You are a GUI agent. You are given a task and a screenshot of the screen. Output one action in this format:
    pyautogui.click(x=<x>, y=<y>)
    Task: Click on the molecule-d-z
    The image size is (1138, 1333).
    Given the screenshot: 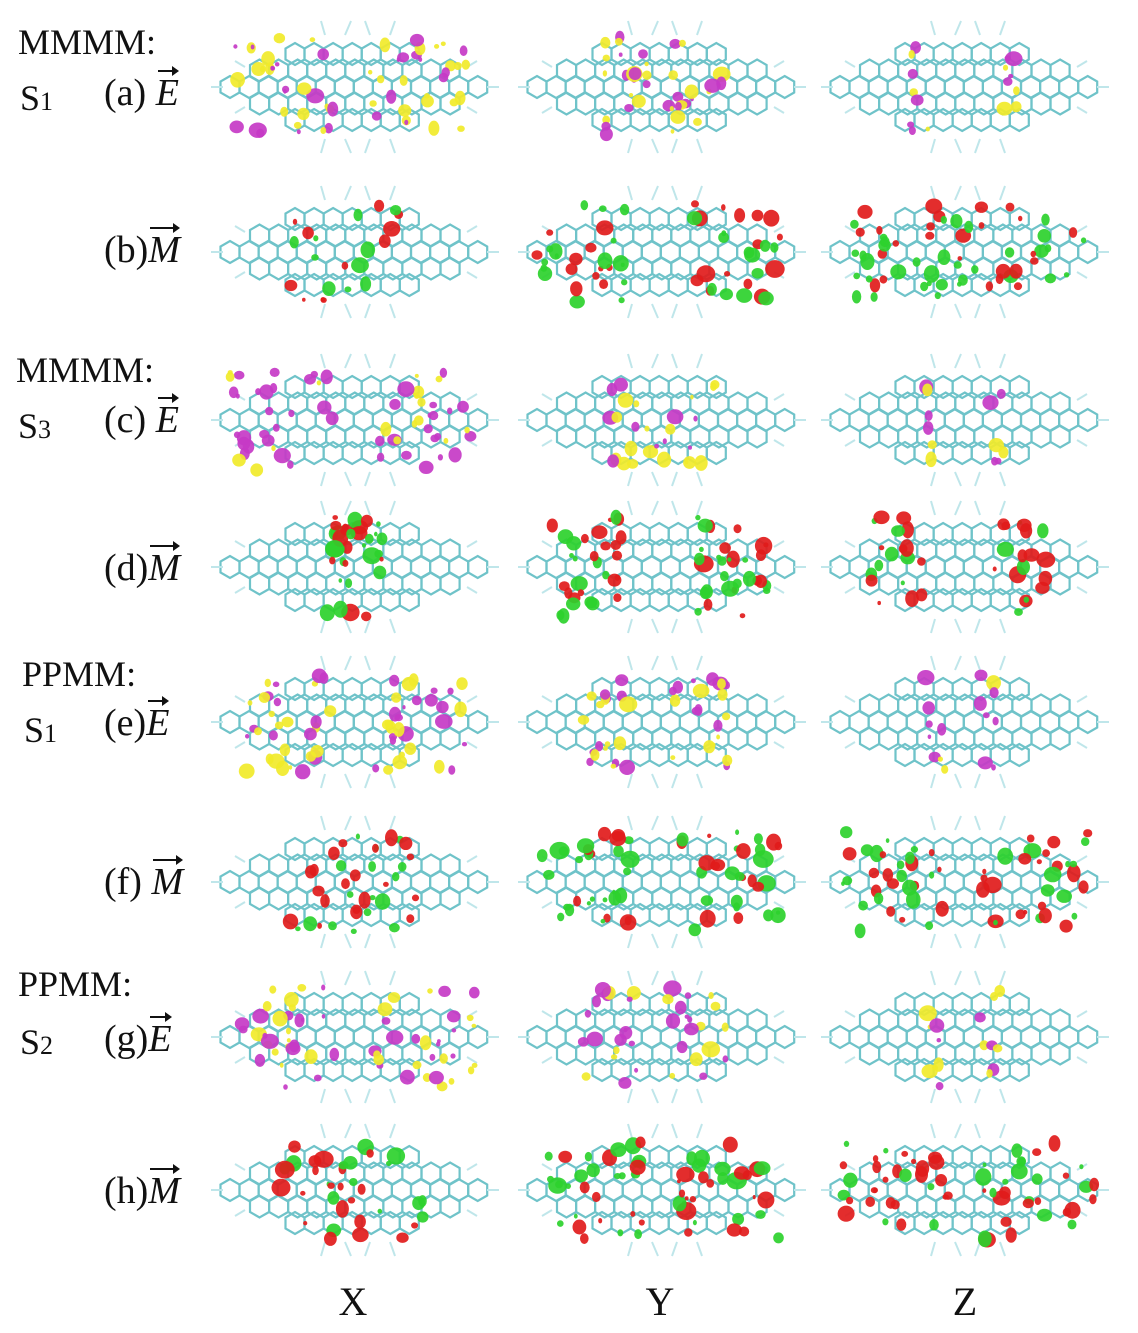 What is the action you would take?
    pyautogui.click(x=965, y=567)
    